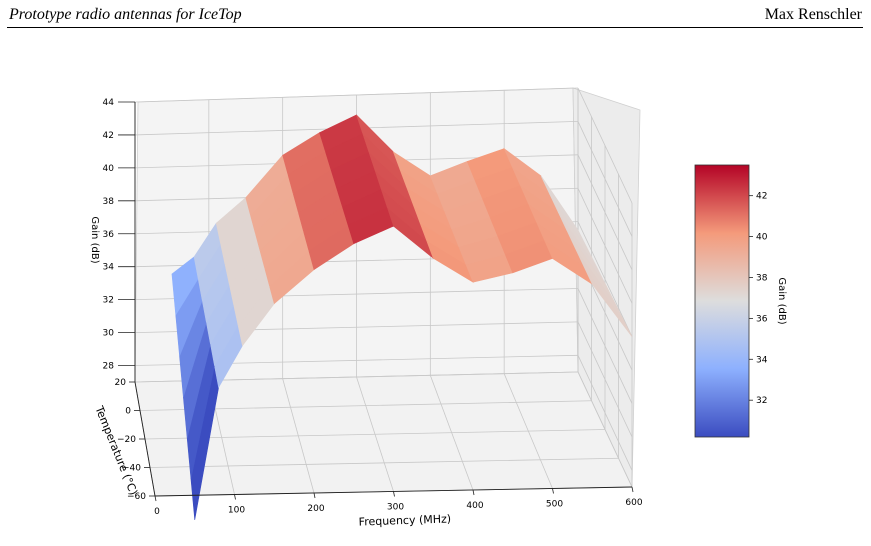 The image size is (871, 546). I want to click on z-axis-label: Gain (dB), so click(94, 239).